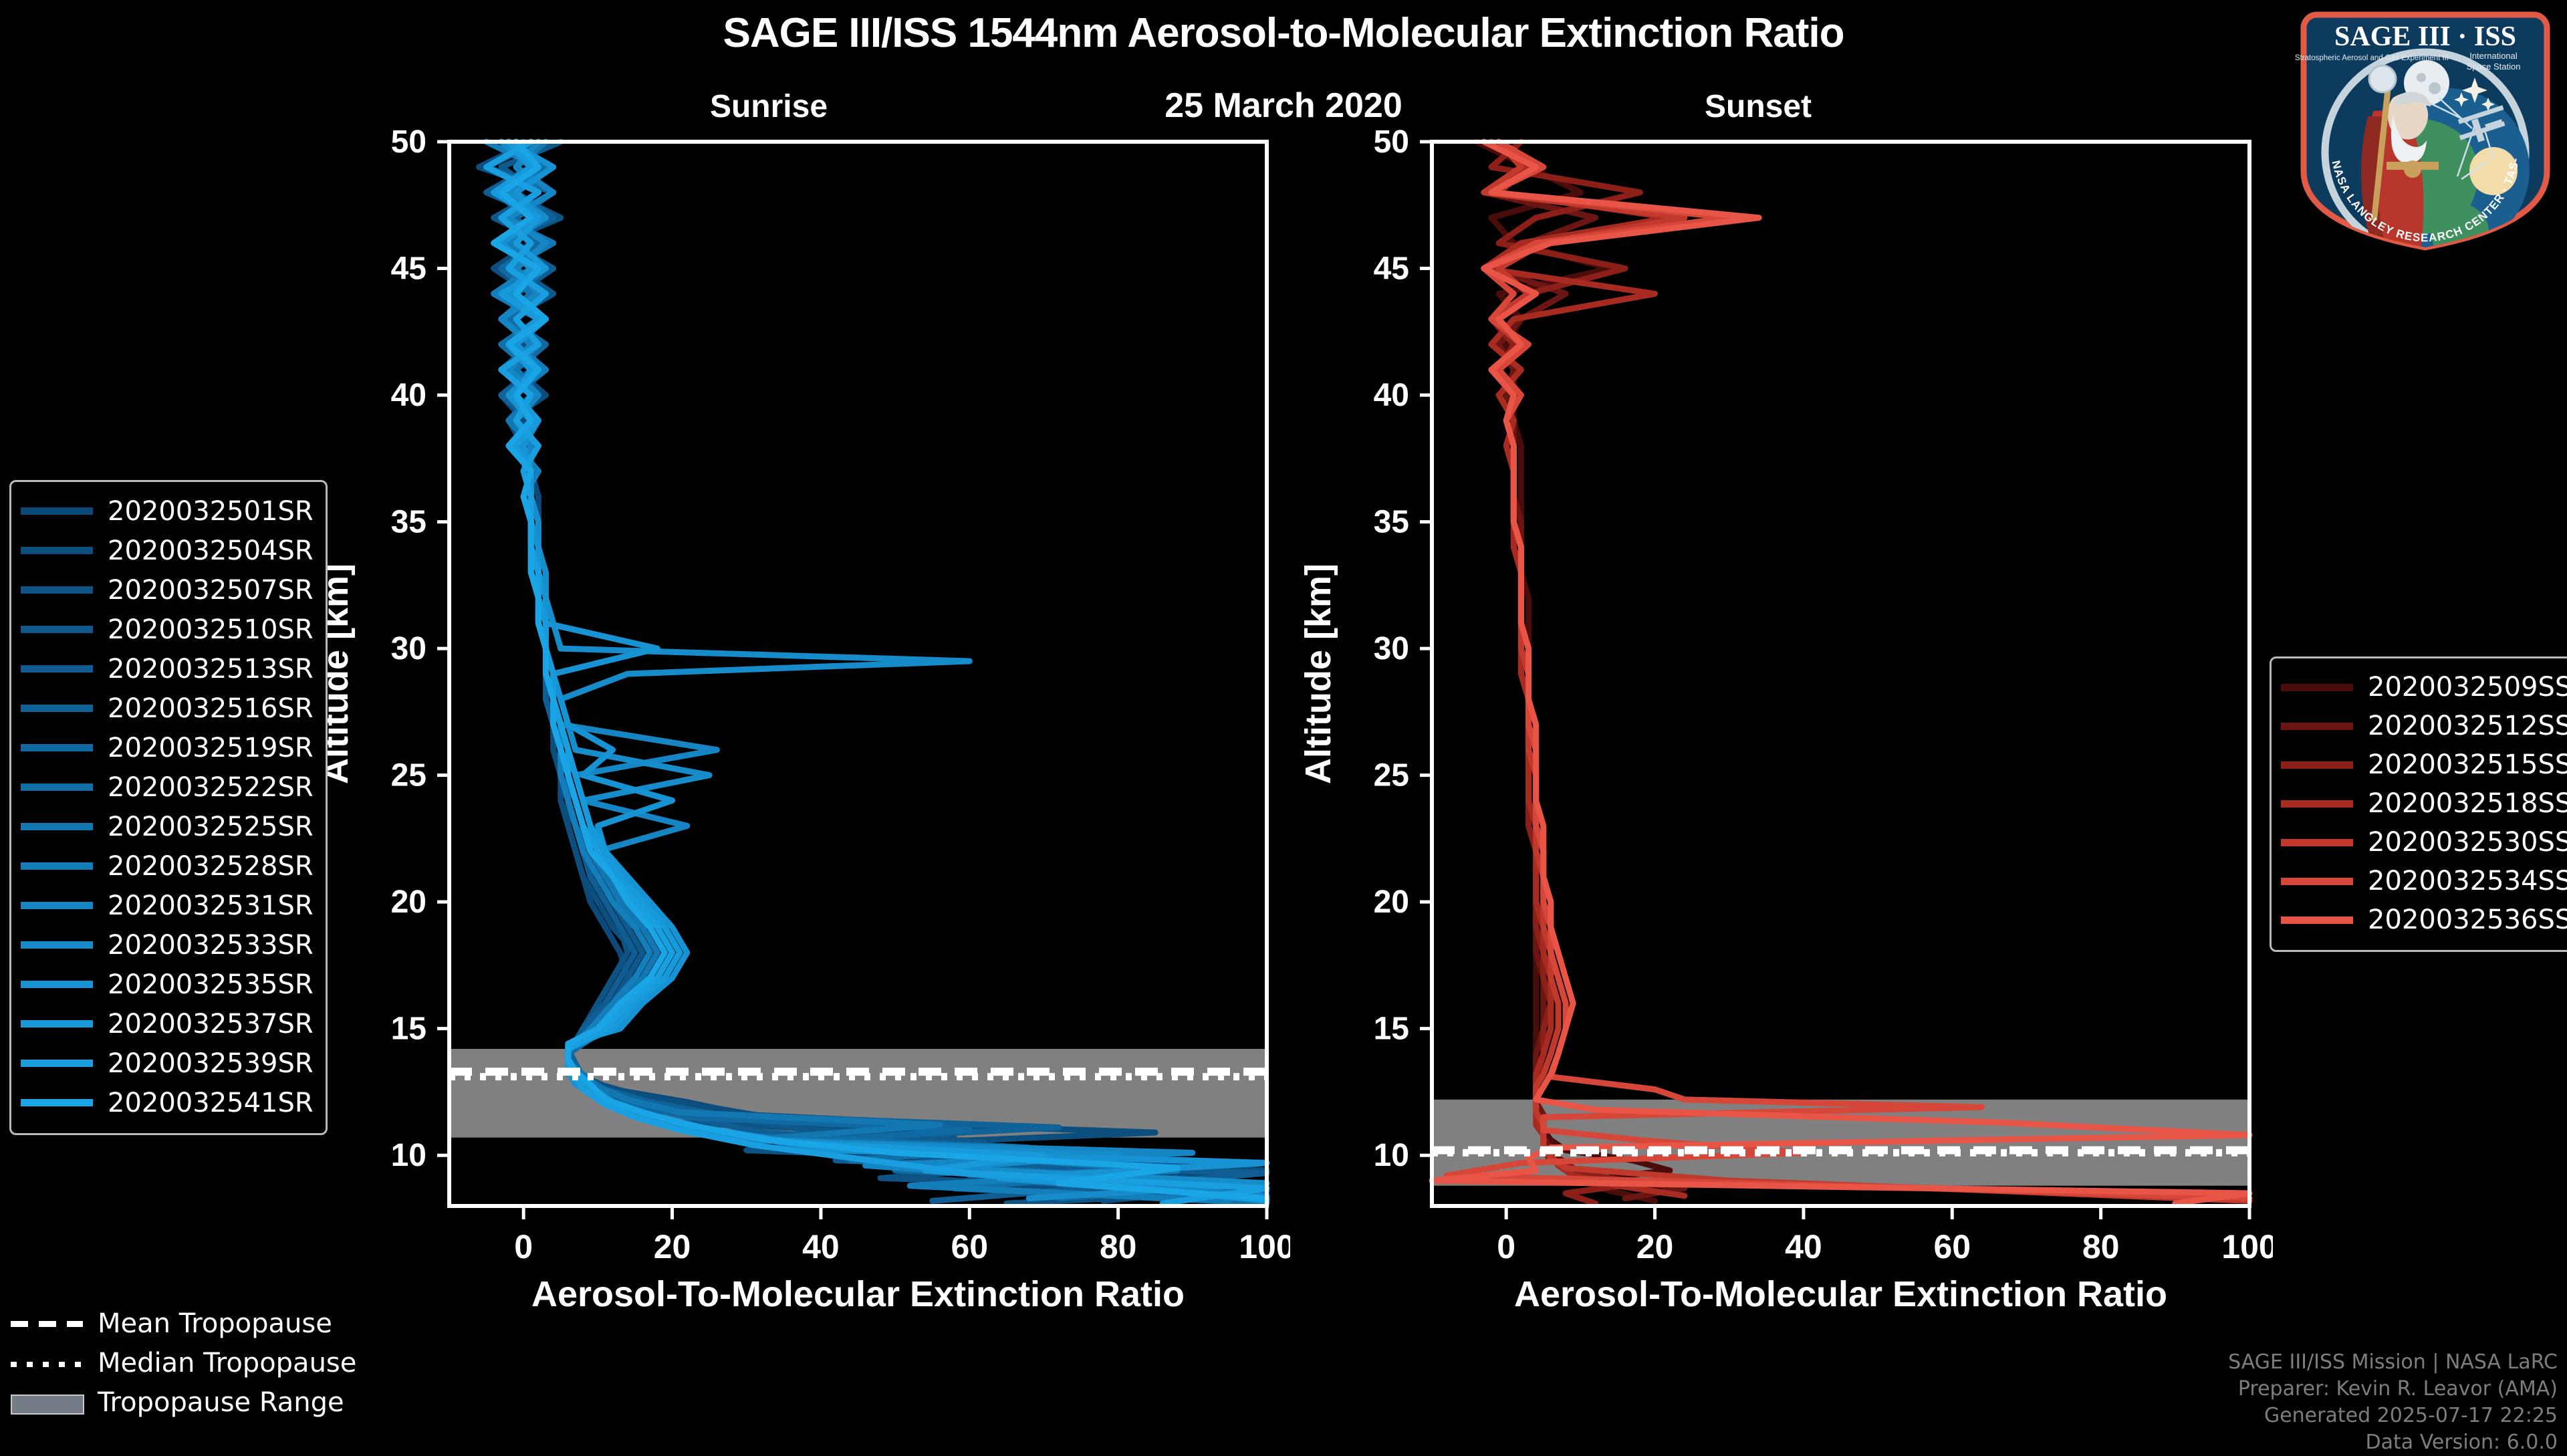  Describe the element at coordinates (167, 1102) in the screenshot. I see `legend-sunrise-item-row: 2020032541SR` at that location.